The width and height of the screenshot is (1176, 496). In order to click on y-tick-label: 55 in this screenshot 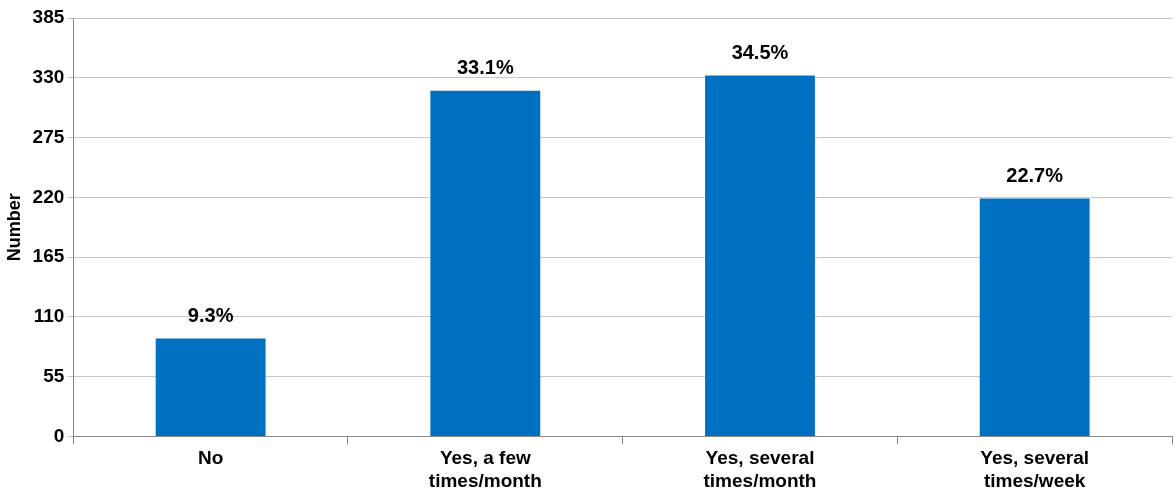, I will do `click(54, 375)`.